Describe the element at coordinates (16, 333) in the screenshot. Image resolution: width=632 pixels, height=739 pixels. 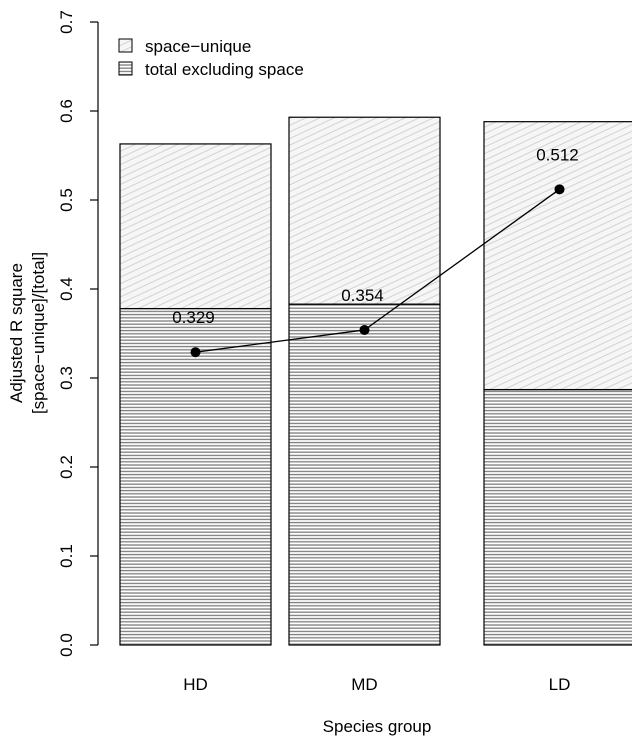
I see `y-axis-title-line-1: Adjusted R square` at that location.